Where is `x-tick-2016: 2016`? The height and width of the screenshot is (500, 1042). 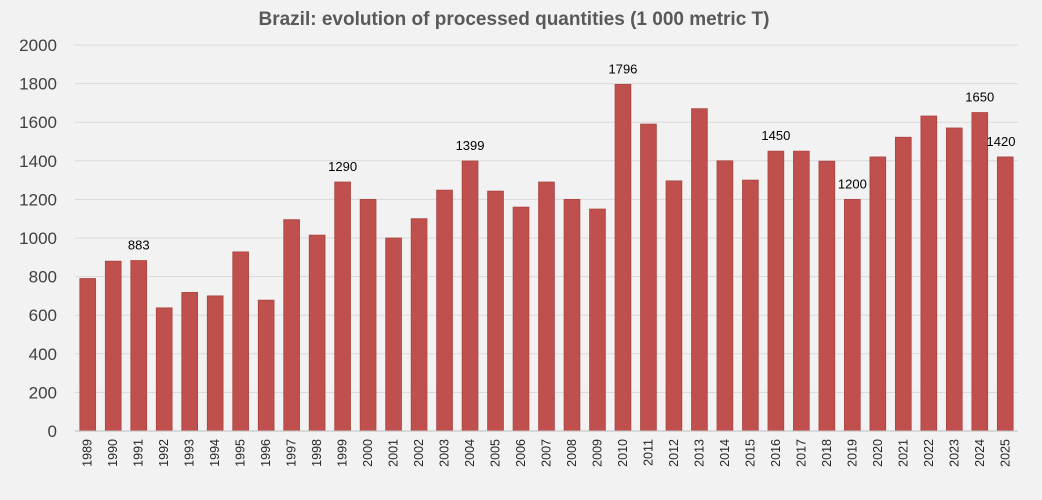 x-tick-2016: 2016 is located at coordinates (776, 453).